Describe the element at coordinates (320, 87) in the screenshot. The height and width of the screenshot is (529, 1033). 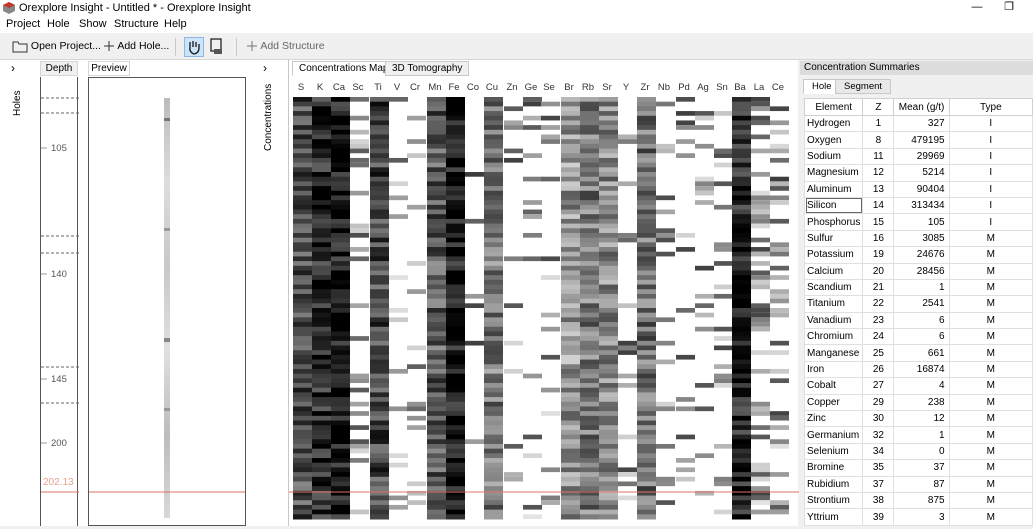
I see `element-label: K` at that location.